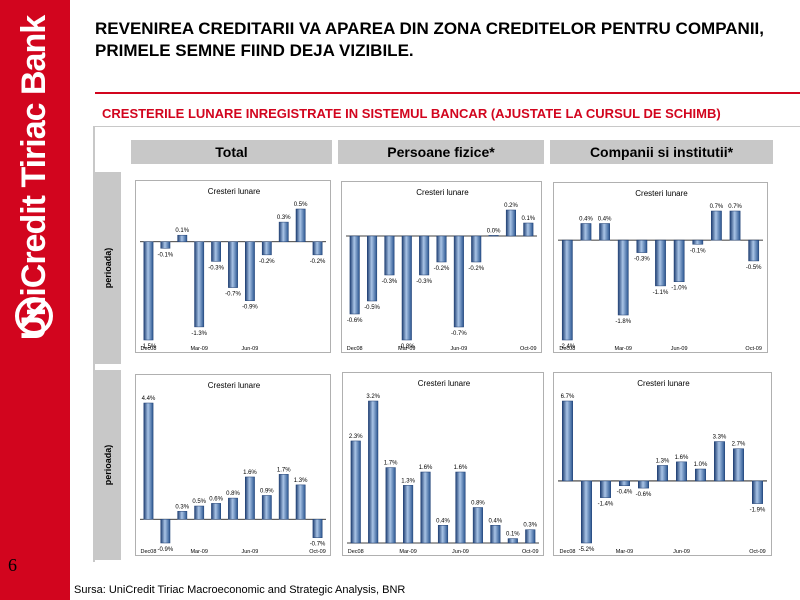  What do you see at coordinates (301, 205) in the screenshot?
I see `bar-value-label: 0.5%` at bounding box center [301, 205].